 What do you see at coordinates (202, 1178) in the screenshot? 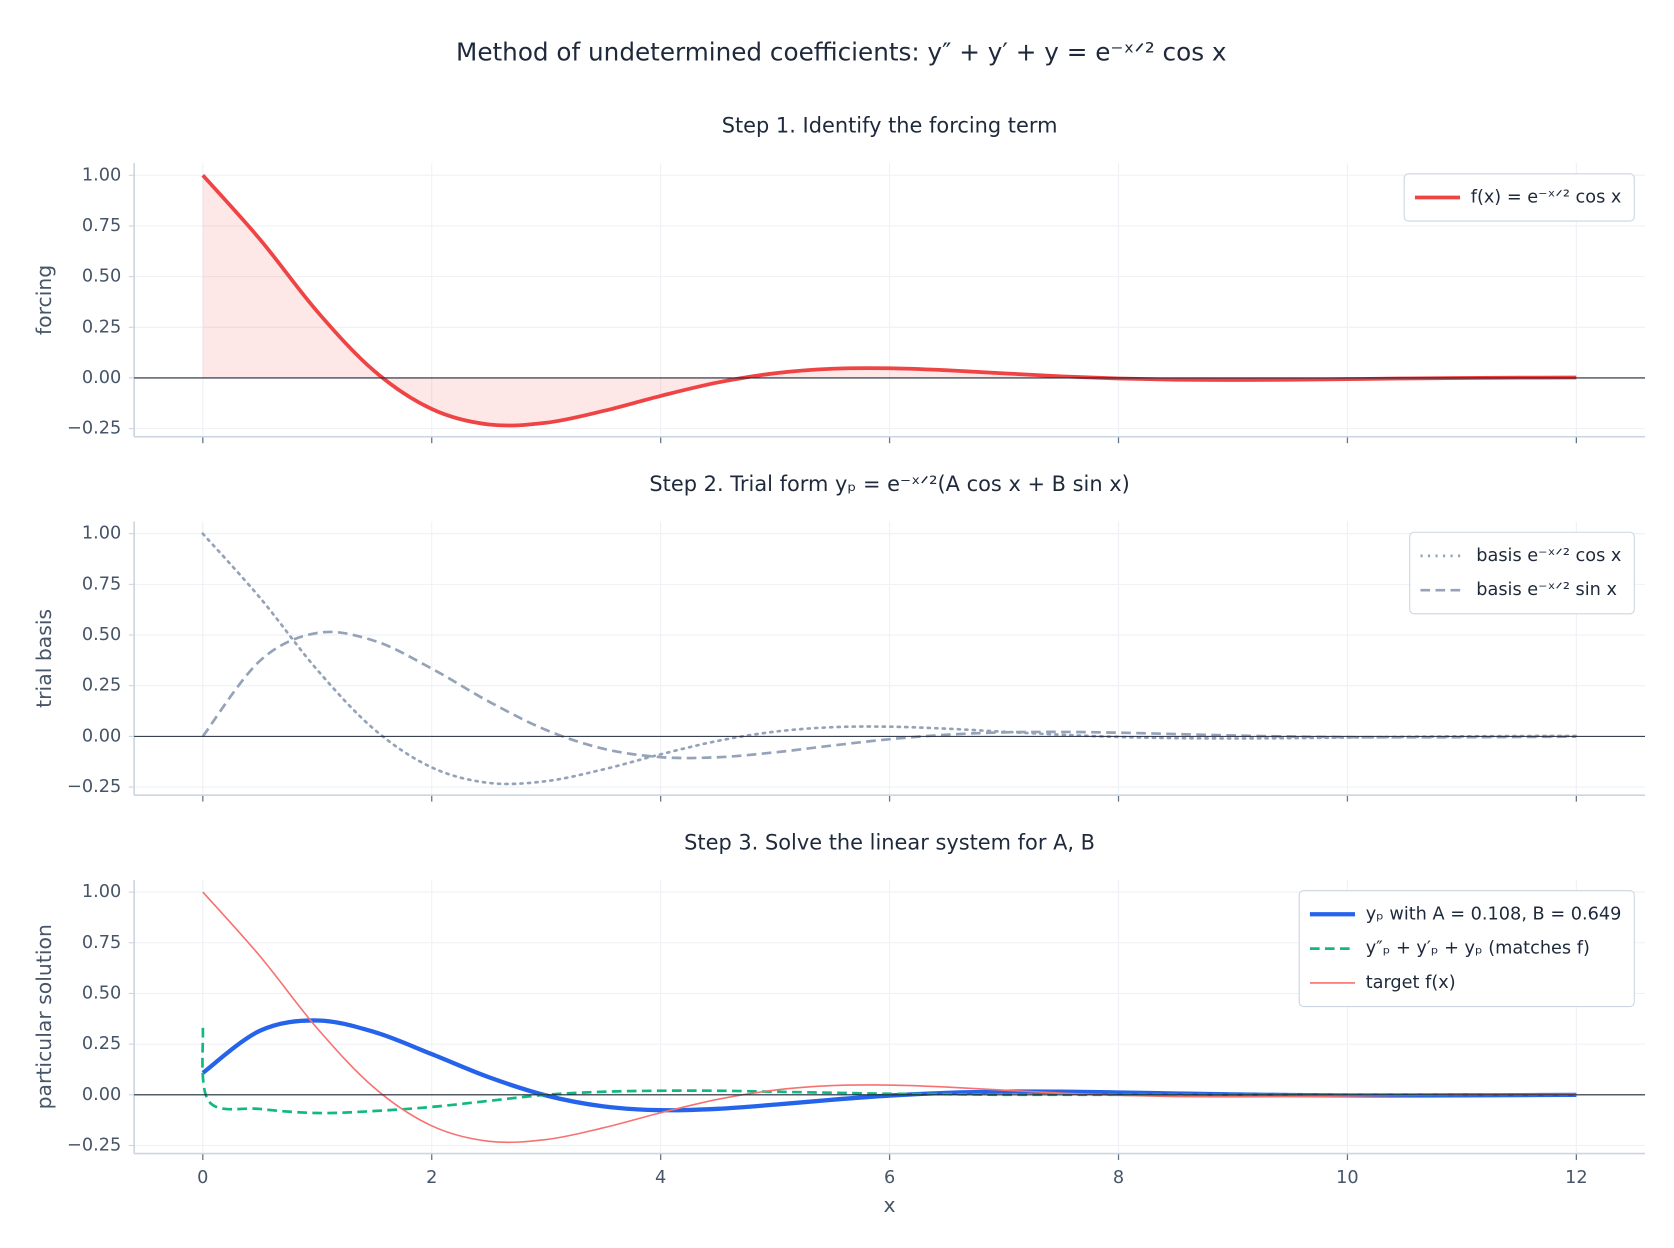
I see `x-tick-label: 0` at bounding box center [202, 1178].